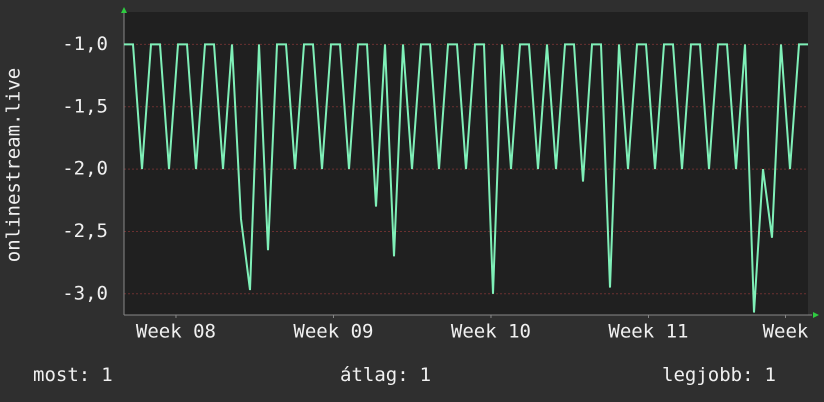 Image resolution: width=824 pixels, height=402 pixels. Describe the element at coordinates (786, 332) in the screenshot. I see `x-tick-label: Week` at that location.